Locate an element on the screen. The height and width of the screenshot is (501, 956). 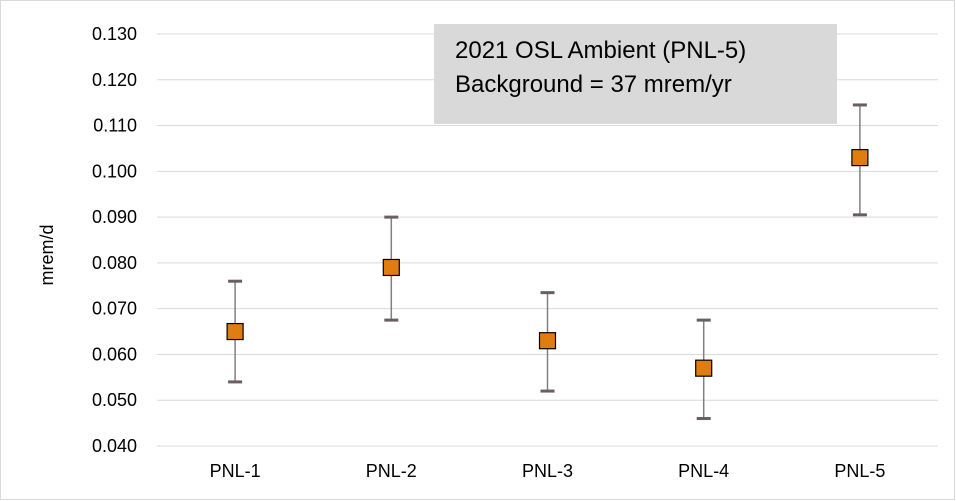
x-tick-label: PNL-3 is located at coordinates (547, 471).